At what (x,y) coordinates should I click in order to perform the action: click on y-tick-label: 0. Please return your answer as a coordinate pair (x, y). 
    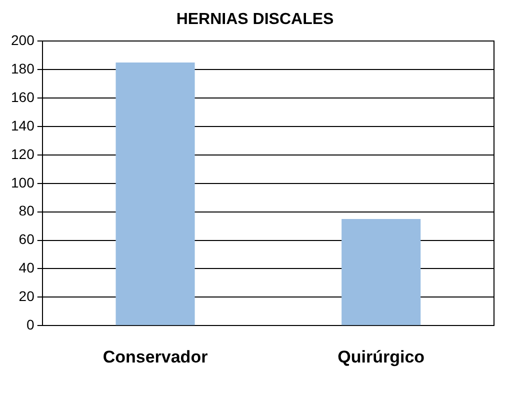
    Looking at the image, I should click on (30, 324).